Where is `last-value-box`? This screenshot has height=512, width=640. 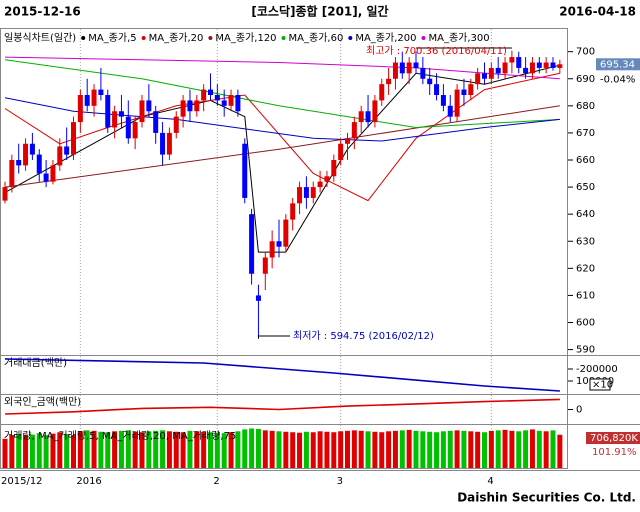 last-value-box is located at coordinates (618, 64).